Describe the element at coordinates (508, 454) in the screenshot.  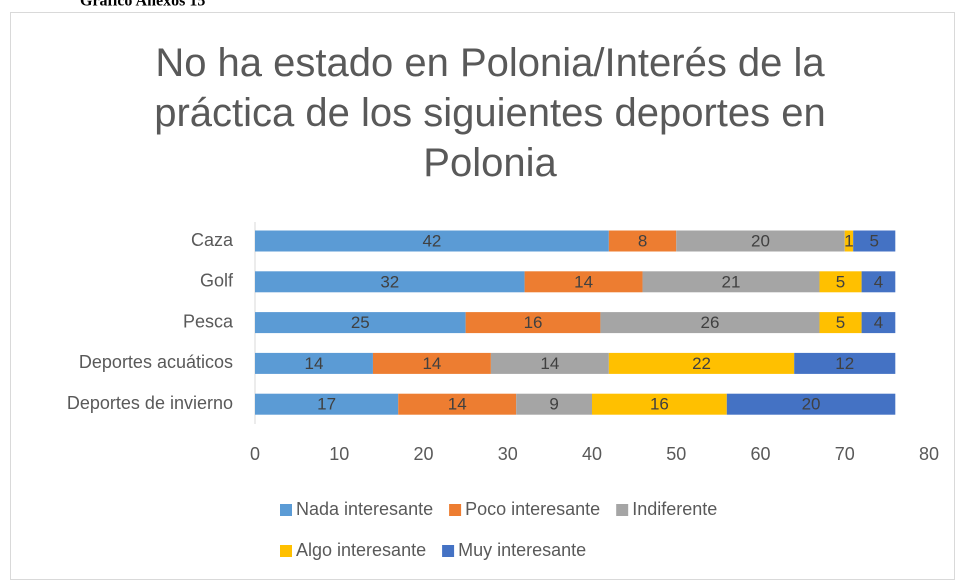
I see `x-tick-label: 30` at that location.